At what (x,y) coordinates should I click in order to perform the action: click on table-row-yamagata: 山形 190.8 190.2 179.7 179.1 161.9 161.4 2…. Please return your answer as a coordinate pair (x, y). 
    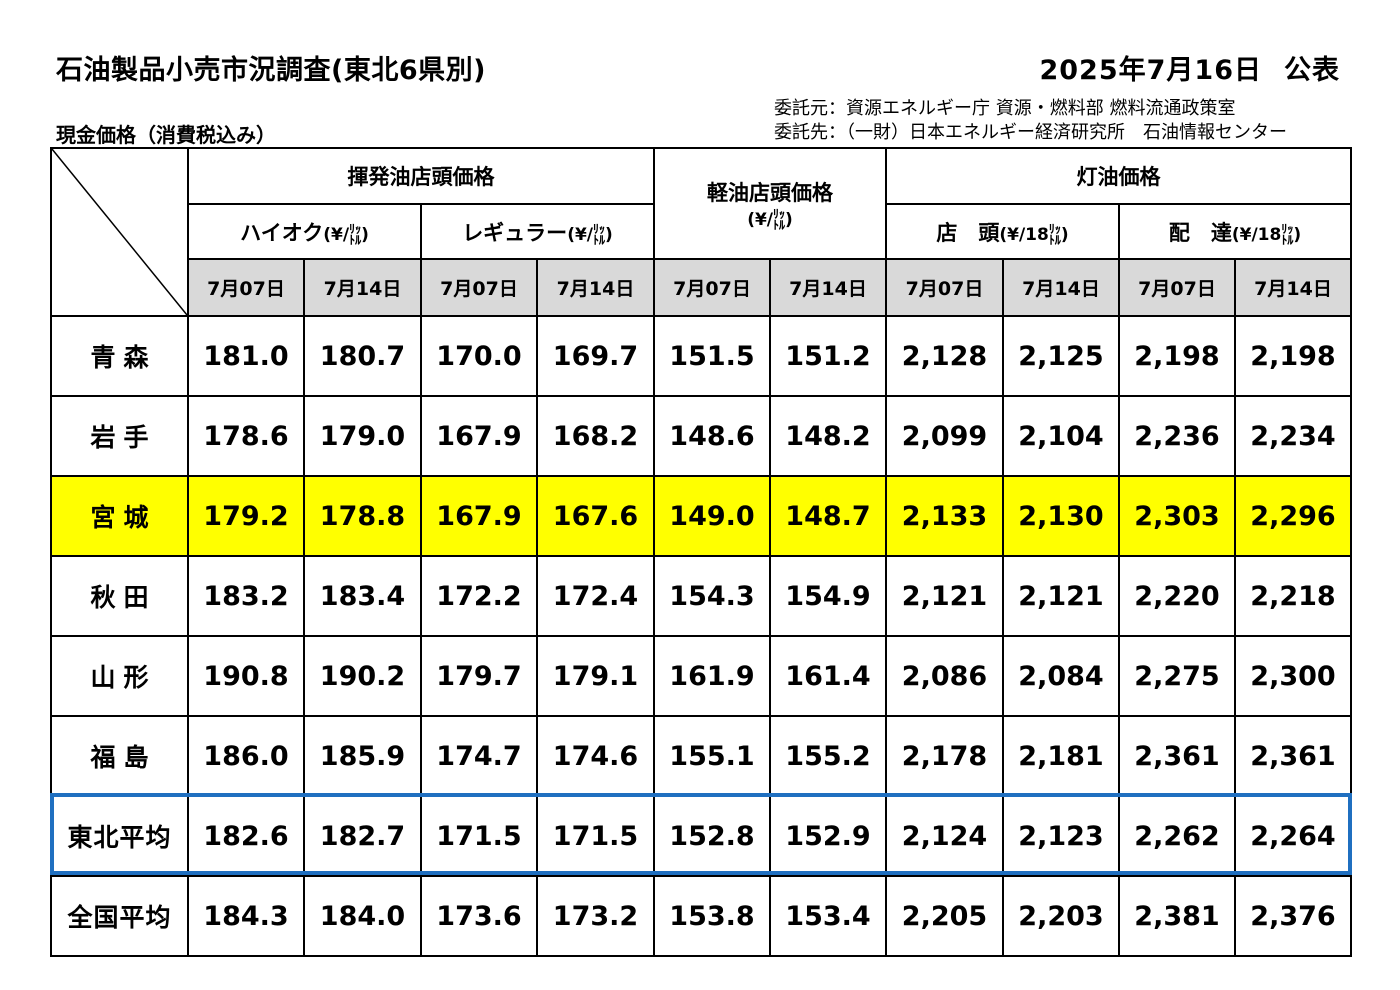
    Looking at the image, I should click on (701, 676).